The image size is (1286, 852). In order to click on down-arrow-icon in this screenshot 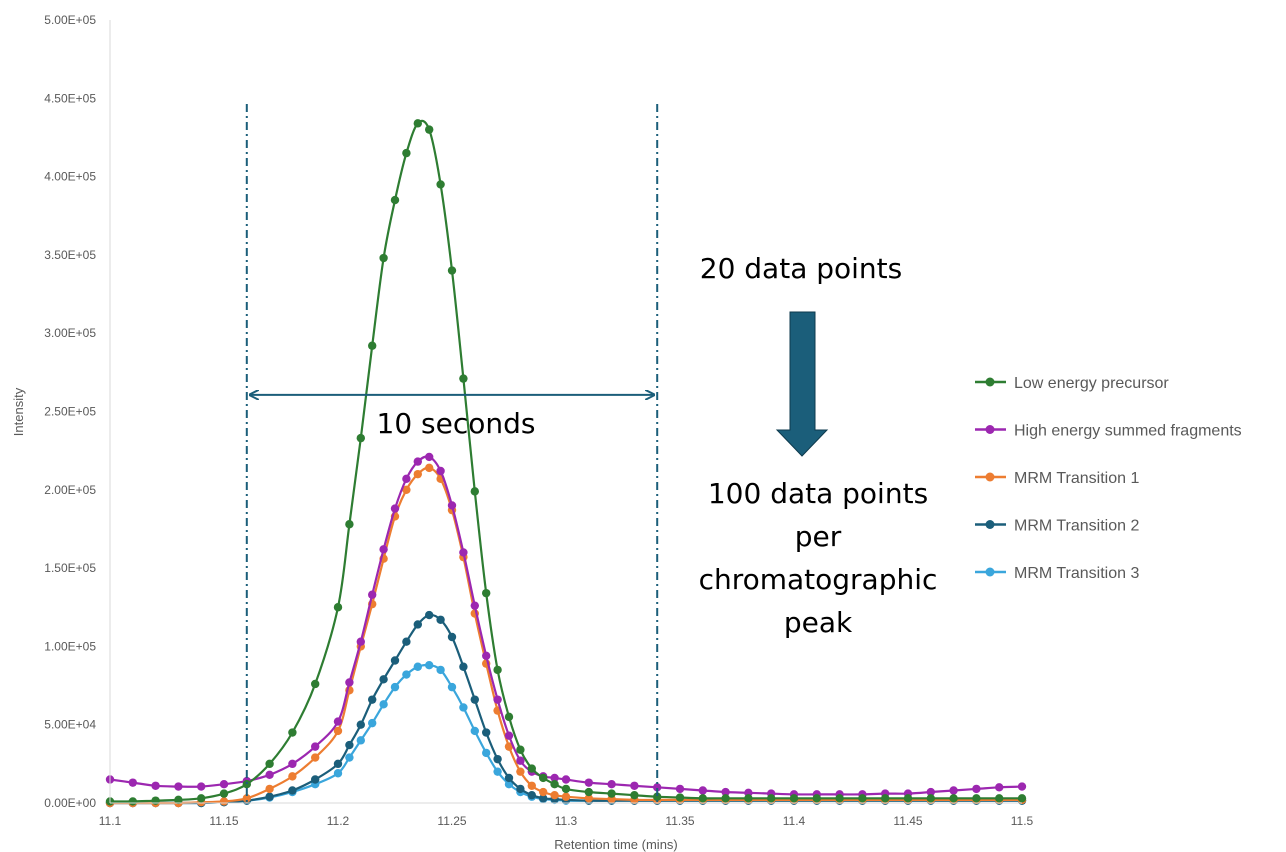, I will do `click(802, 384)`.